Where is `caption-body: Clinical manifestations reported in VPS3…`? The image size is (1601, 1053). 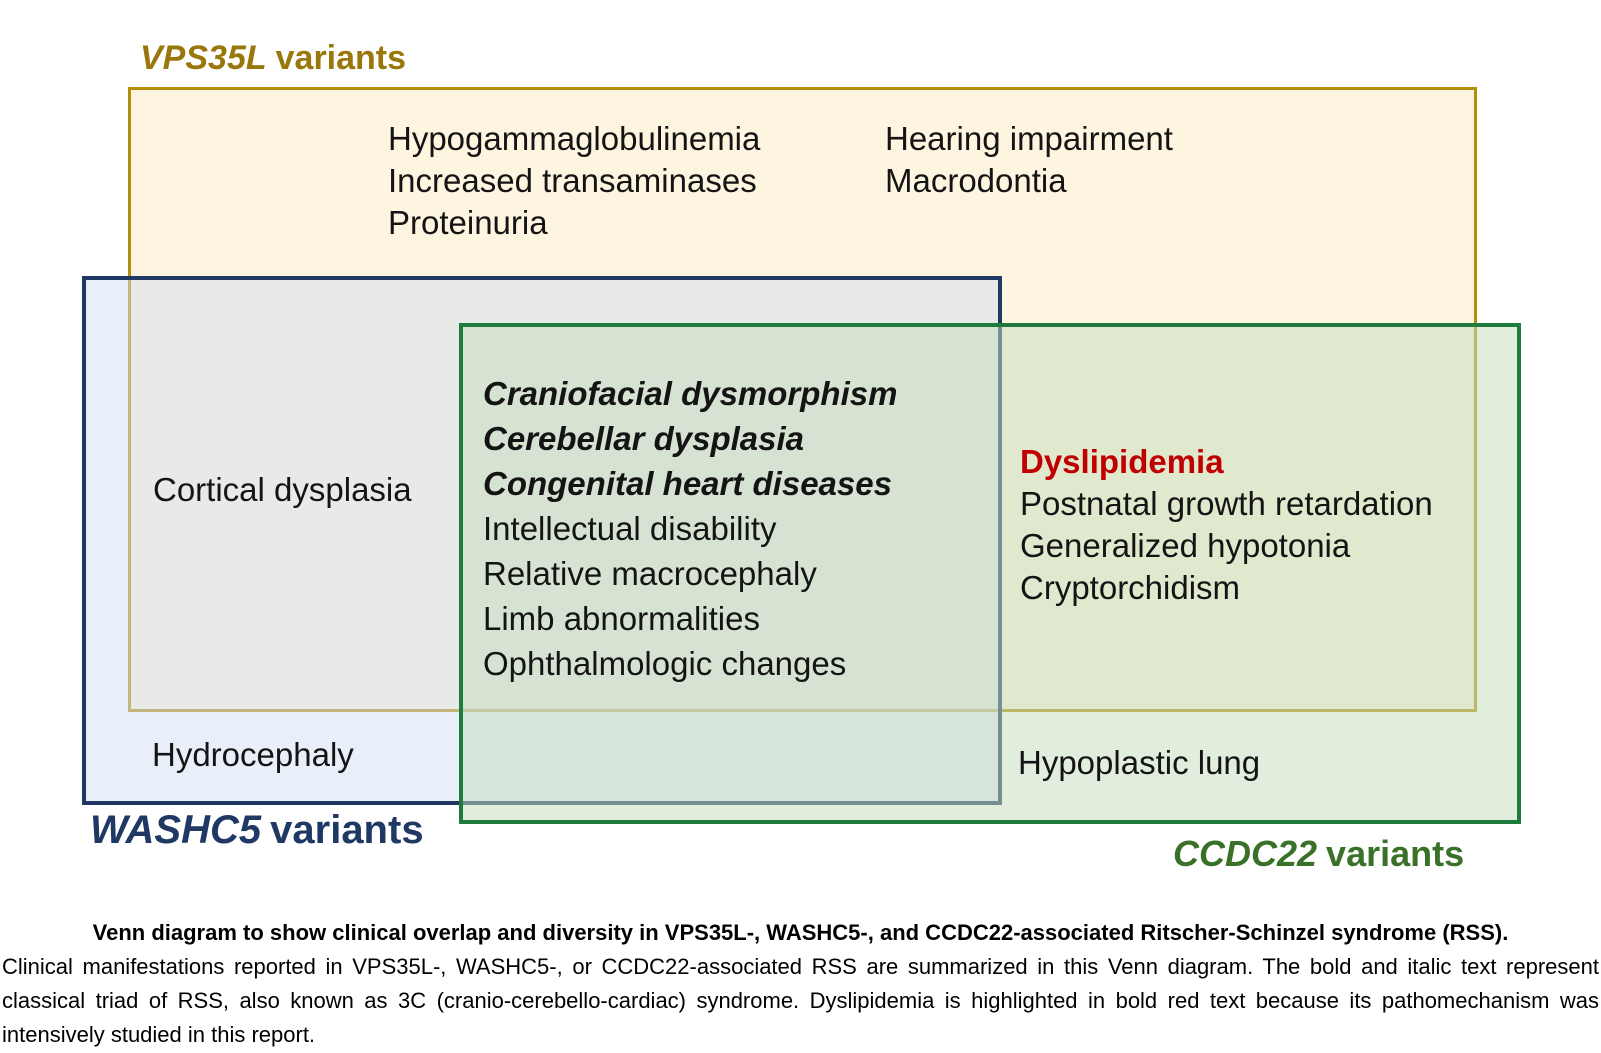 caption-body: Clinical manifestations reported in VPS3… is located at coordinates (800, 1000).